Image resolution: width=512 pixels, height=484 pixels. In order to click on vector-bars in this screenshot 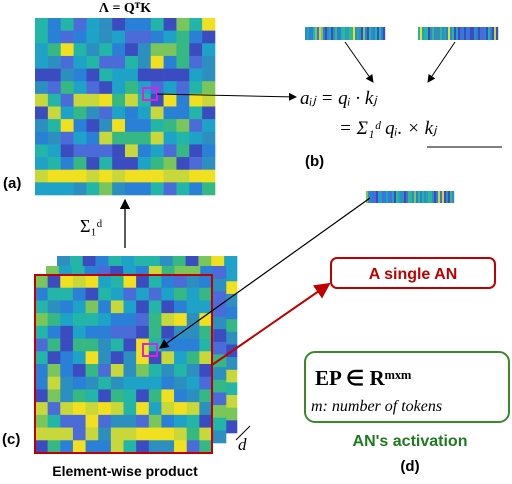, I will do `click(402, 115)`.